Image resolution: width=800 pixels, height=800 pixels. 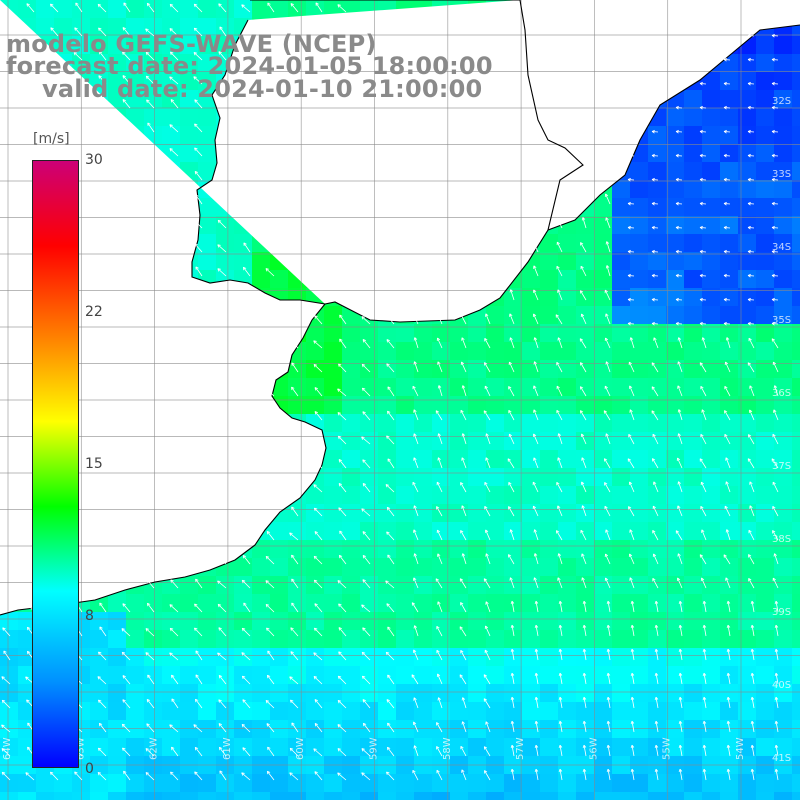 What do you see at coordinates (227, 748) in the screenshot?
I see `lon-label: 61W` at bounding box center [227, 748].